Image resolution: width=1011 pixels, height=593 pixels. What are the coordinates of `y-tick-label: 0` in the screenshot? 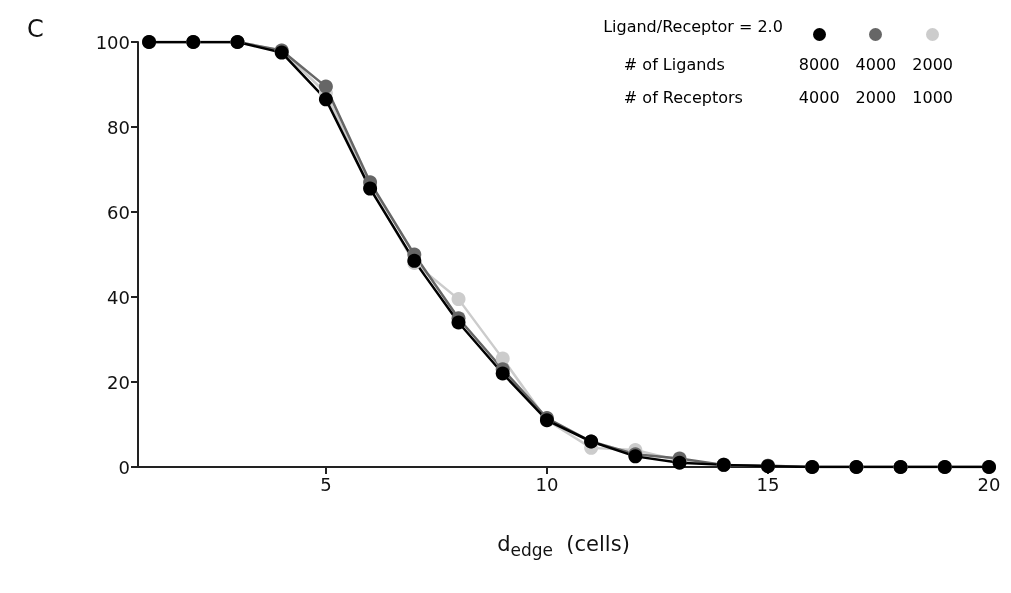 It's located at (124, 467).